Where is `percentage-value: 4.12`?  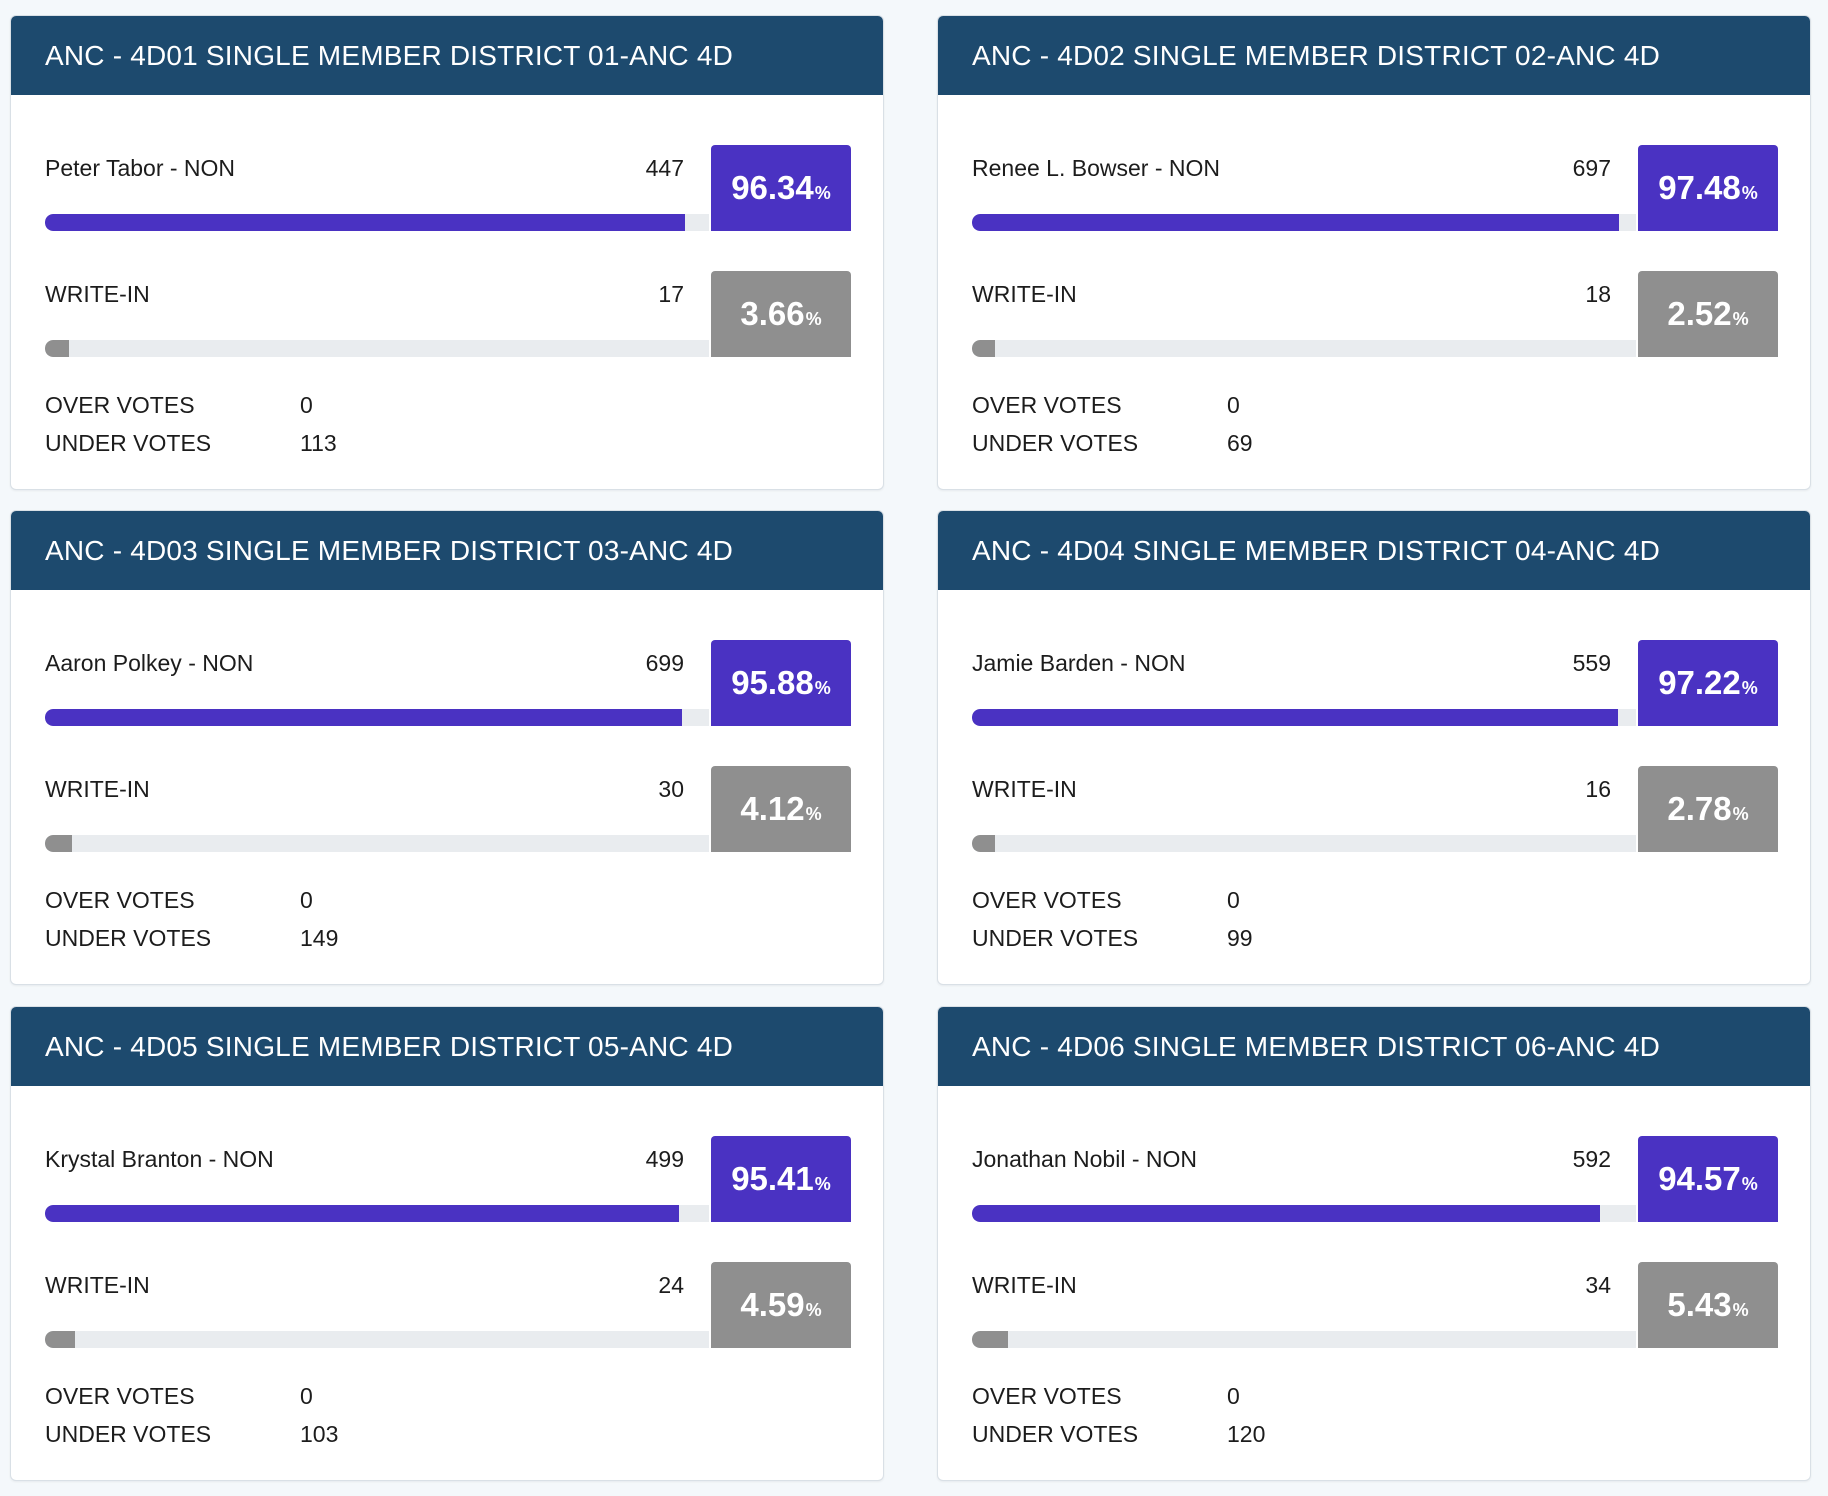 percentage-value: 4.12 is located at coordinates (772, 808).